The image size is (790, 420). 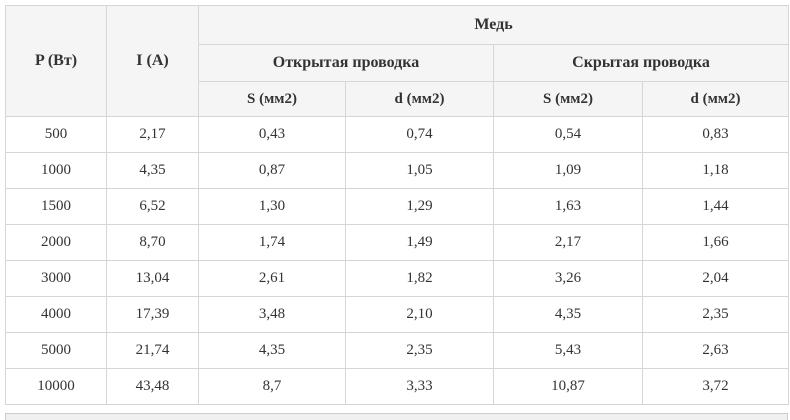 What do you see at coordinates (56, 278) in the screenshot?
I see `power-cell: 3000` at bounding box center [56, 278].